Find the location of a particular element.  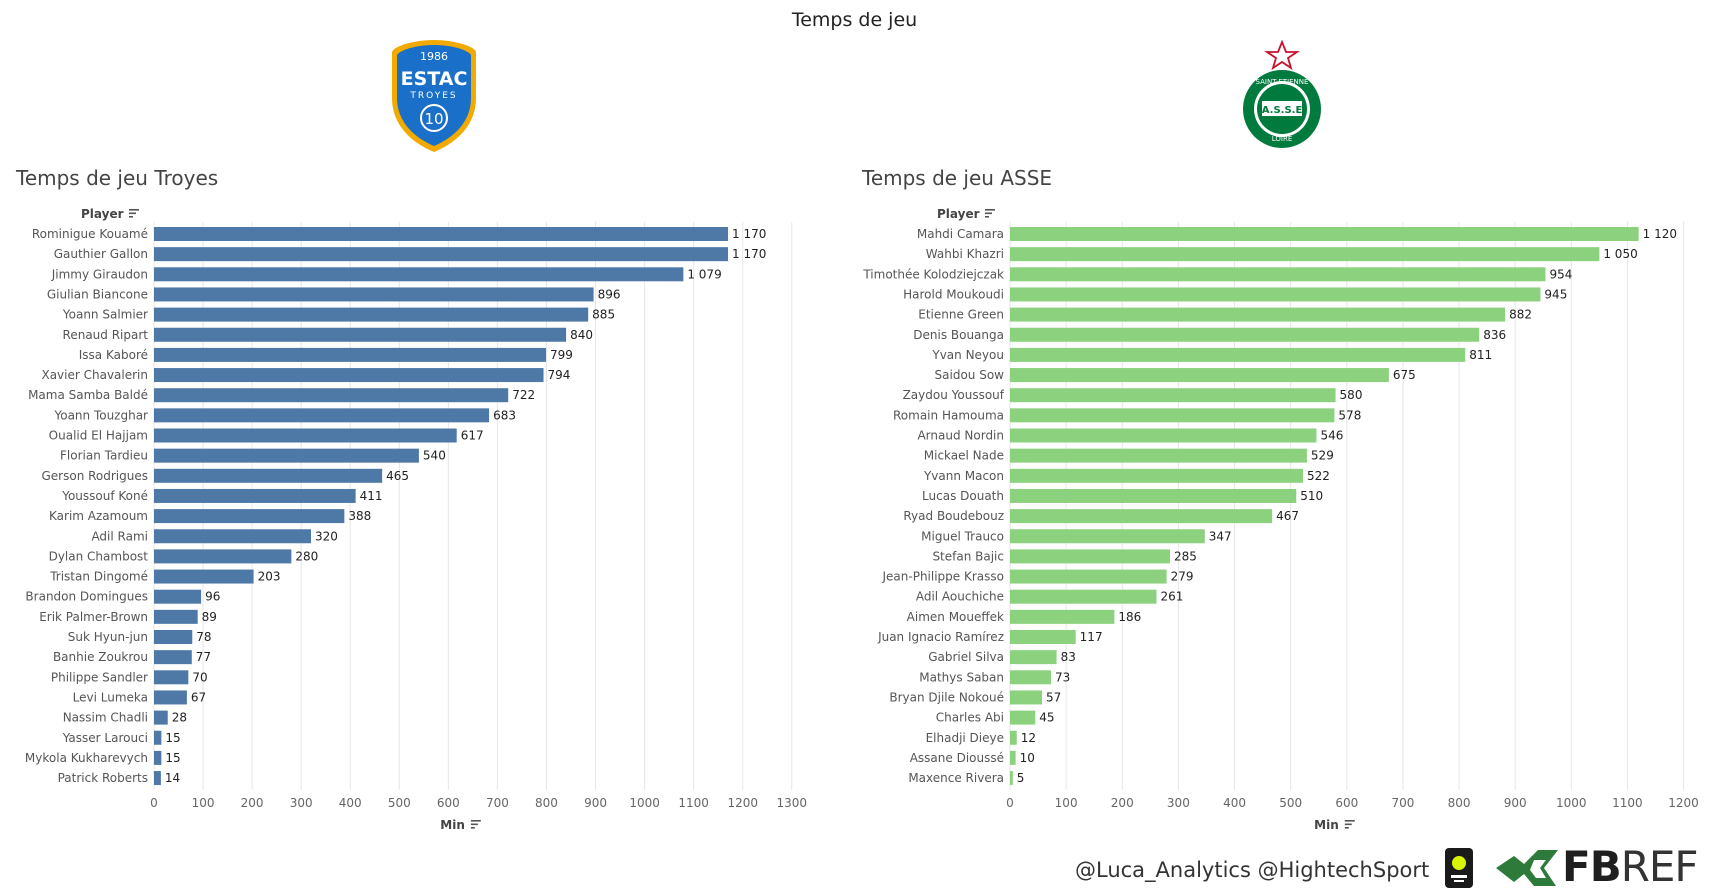

troyes-x-tick-label: 1000 is located at coordinates (644, 803).